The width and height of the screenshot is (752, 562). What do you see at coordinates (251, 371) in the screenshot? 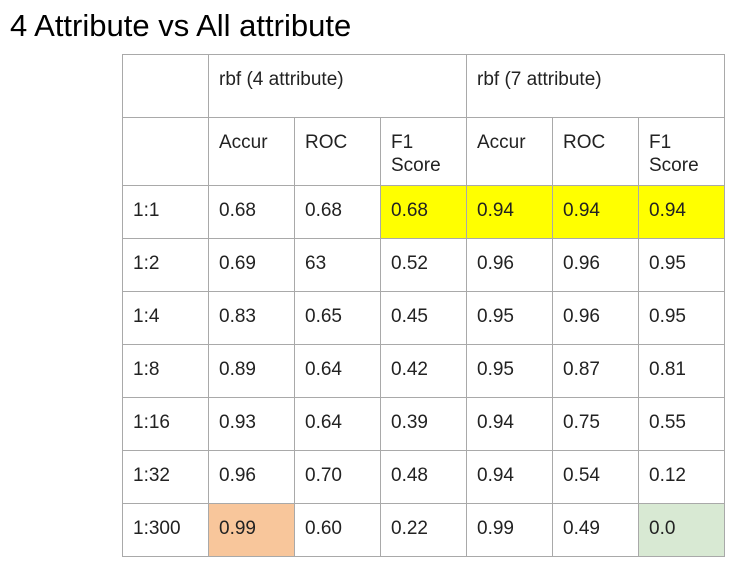
I see `value-cell: 0.89` at bounding box center [251, 371].